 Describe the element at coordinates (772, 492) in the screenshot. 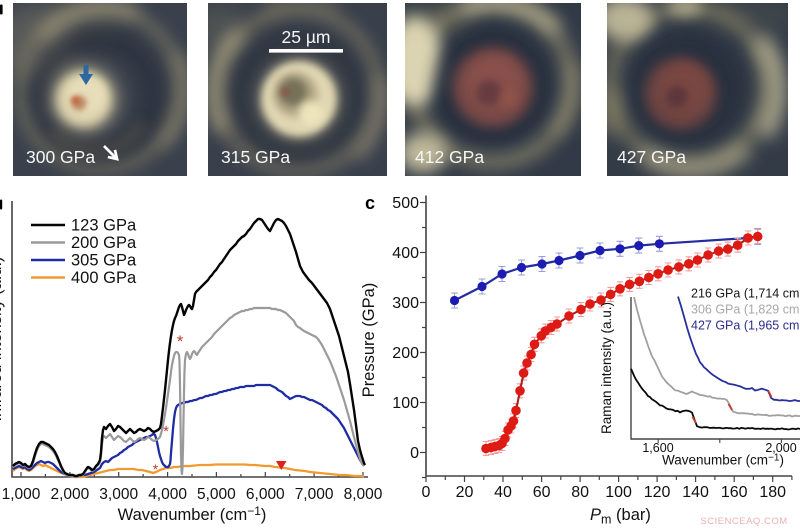

I see `svg-text: 180` at that location.